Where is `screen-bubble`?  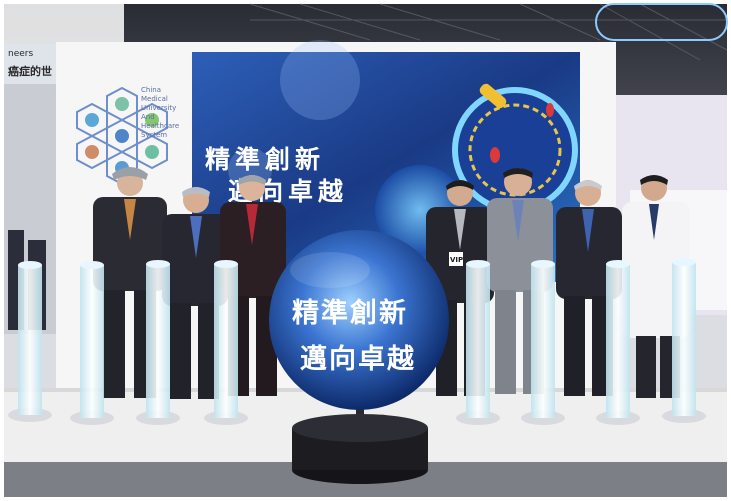
screen-bubble is located at coordinates (320, 80).